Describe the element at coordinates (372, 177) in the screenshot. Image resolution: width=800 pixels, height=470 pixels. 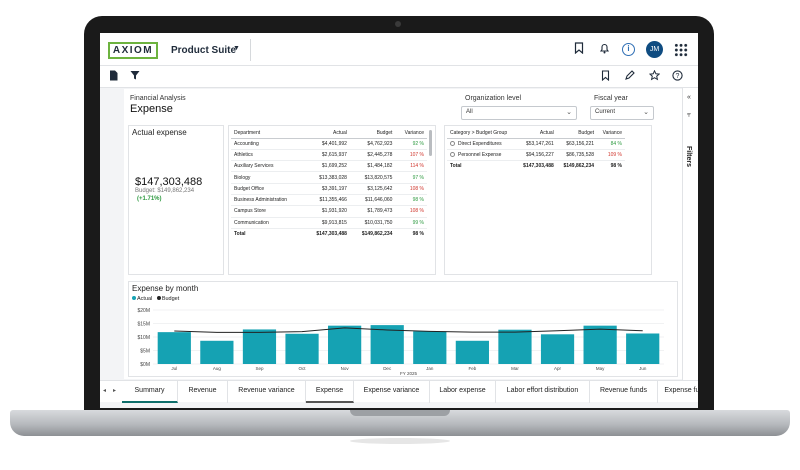
I see `row-budget: $13,820,575` at that location.